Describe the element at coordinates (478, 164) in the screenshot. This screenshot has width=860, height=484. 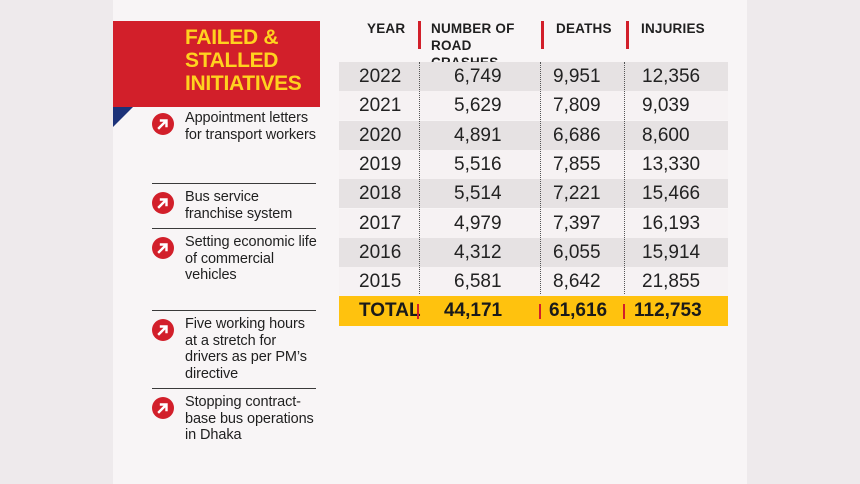
I see `cell-crashes: 5,516` at that location.